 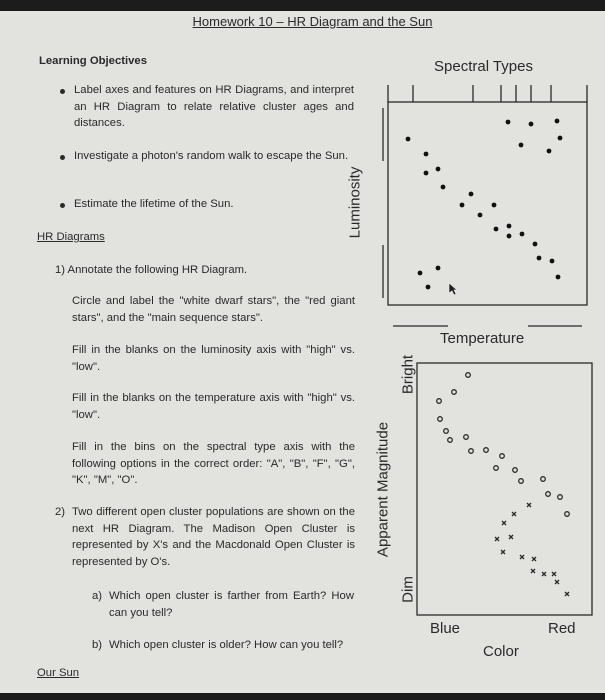 What do you see at coordinates (97, 596) in the screenshot?
I see `question-2a-label: a)` at bounding box center [97, 596].